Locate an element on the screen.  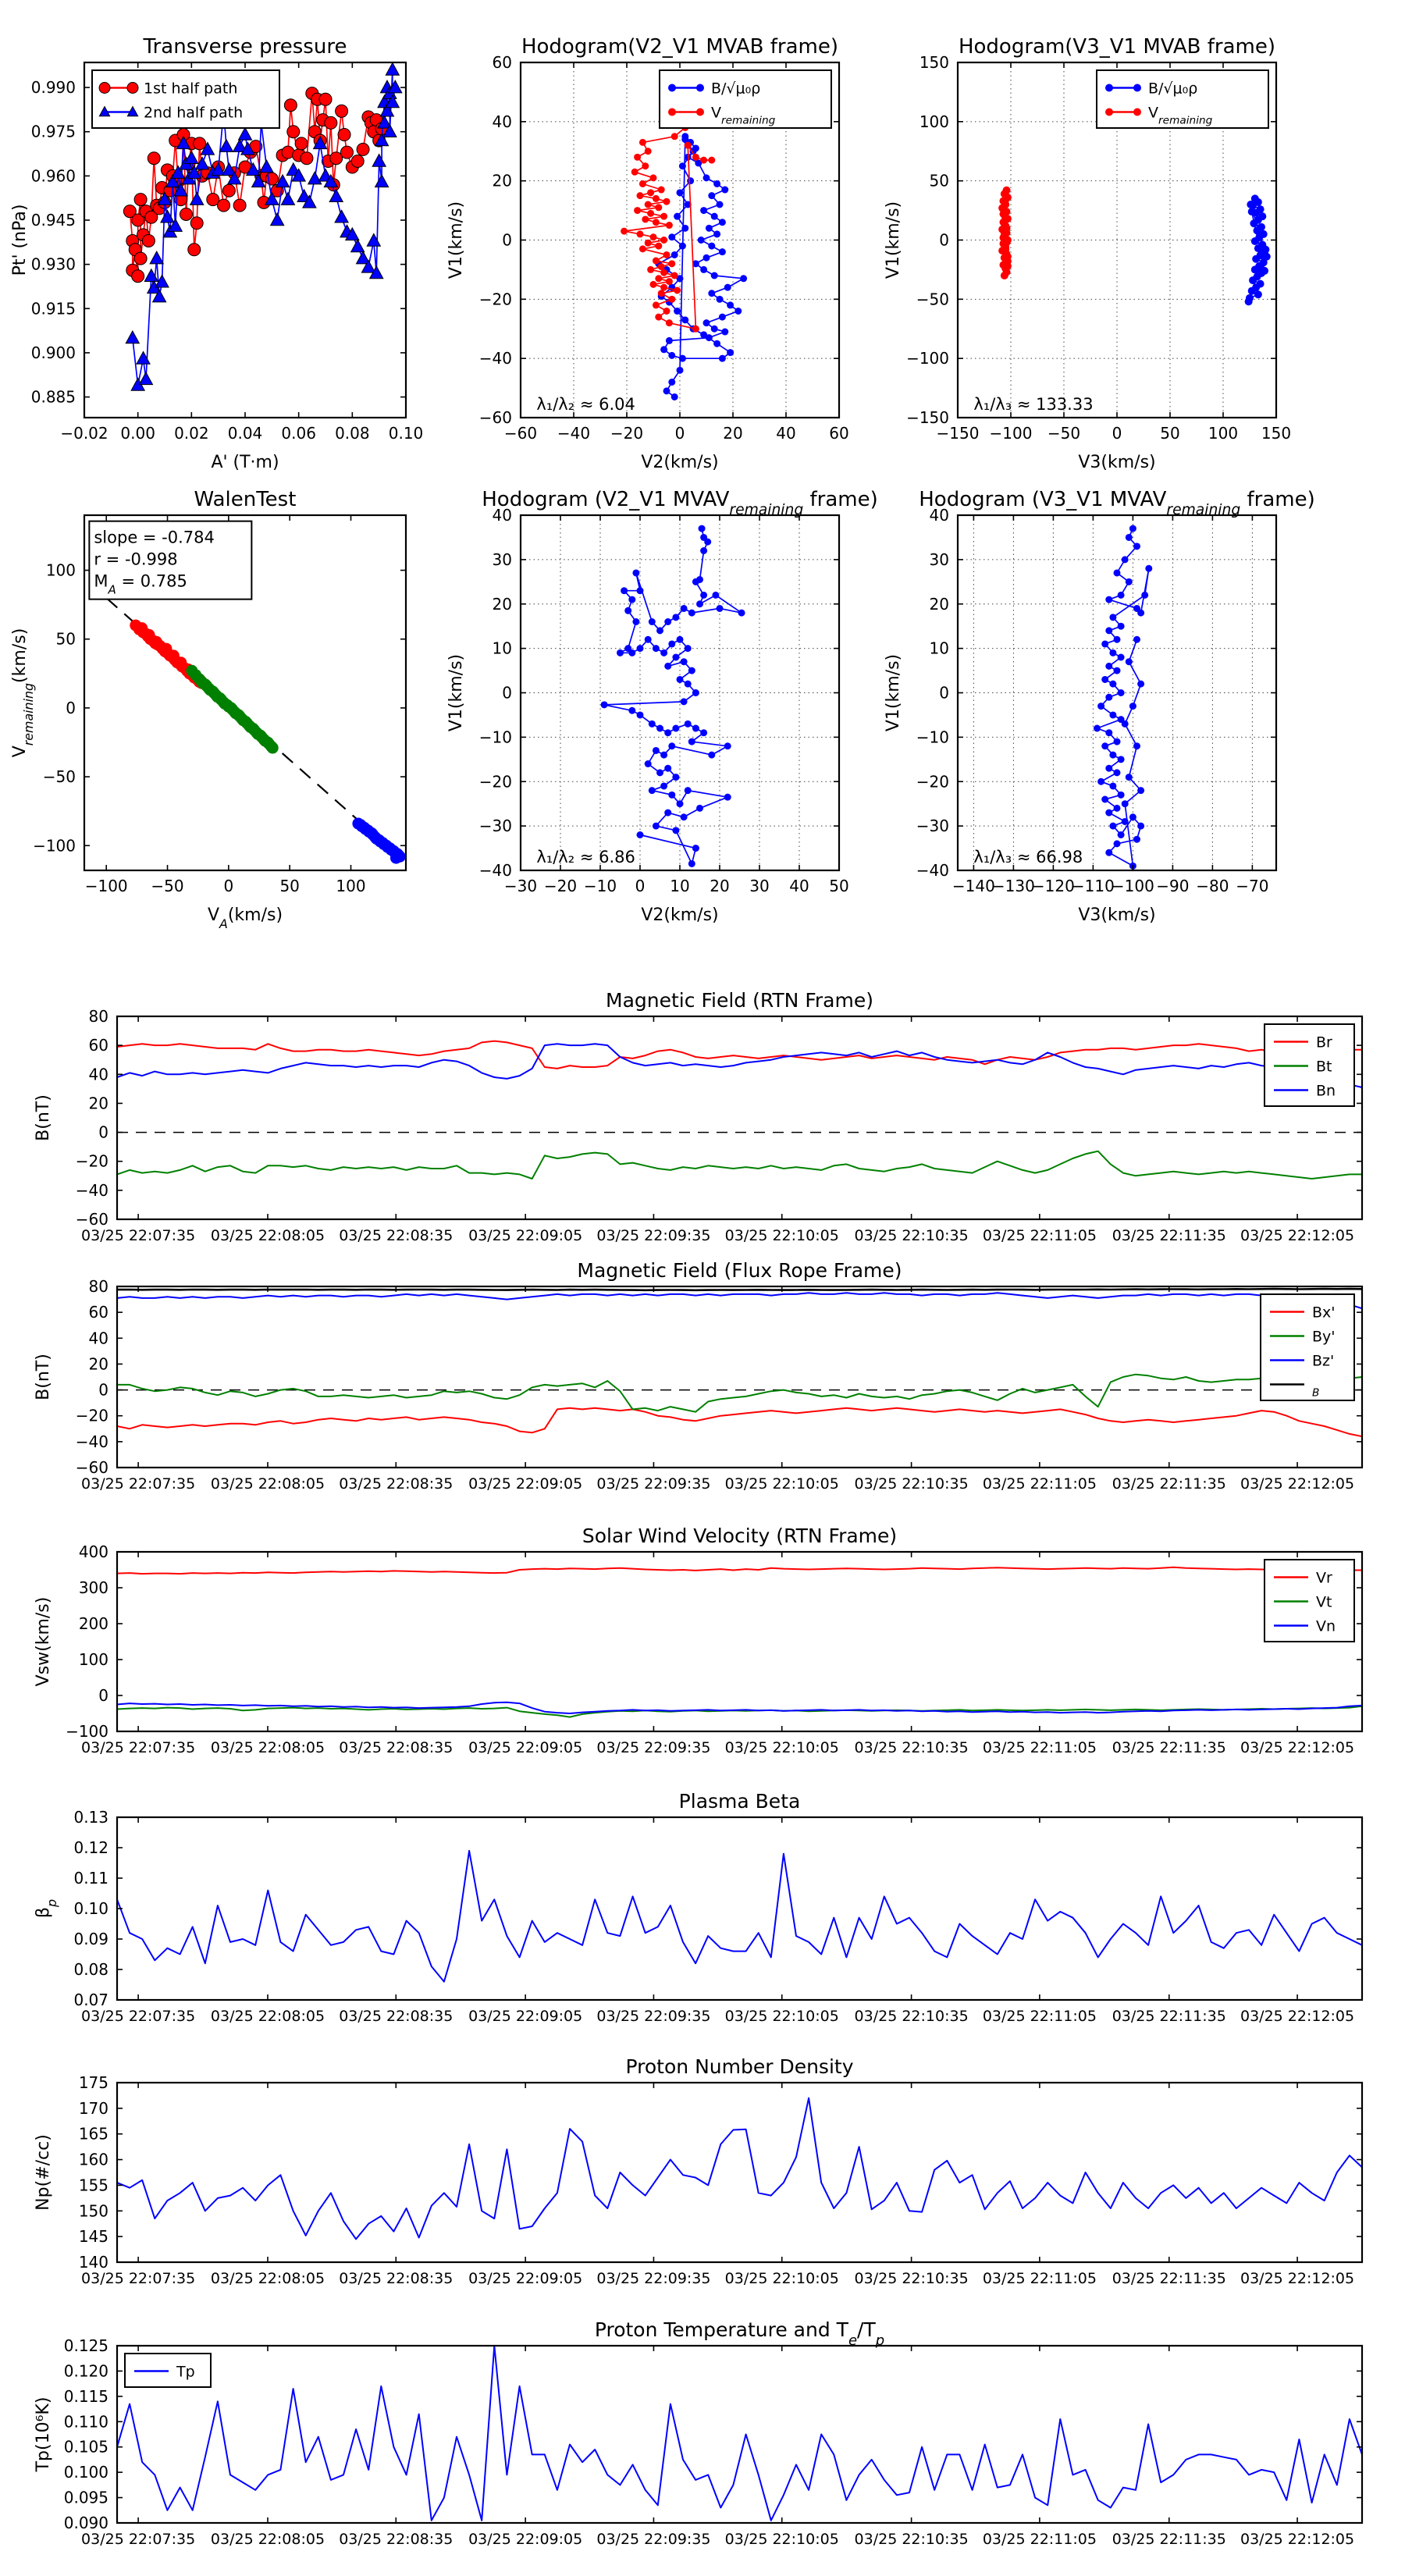
series-line-B-magnitude is located at coordinates (740, 1289).